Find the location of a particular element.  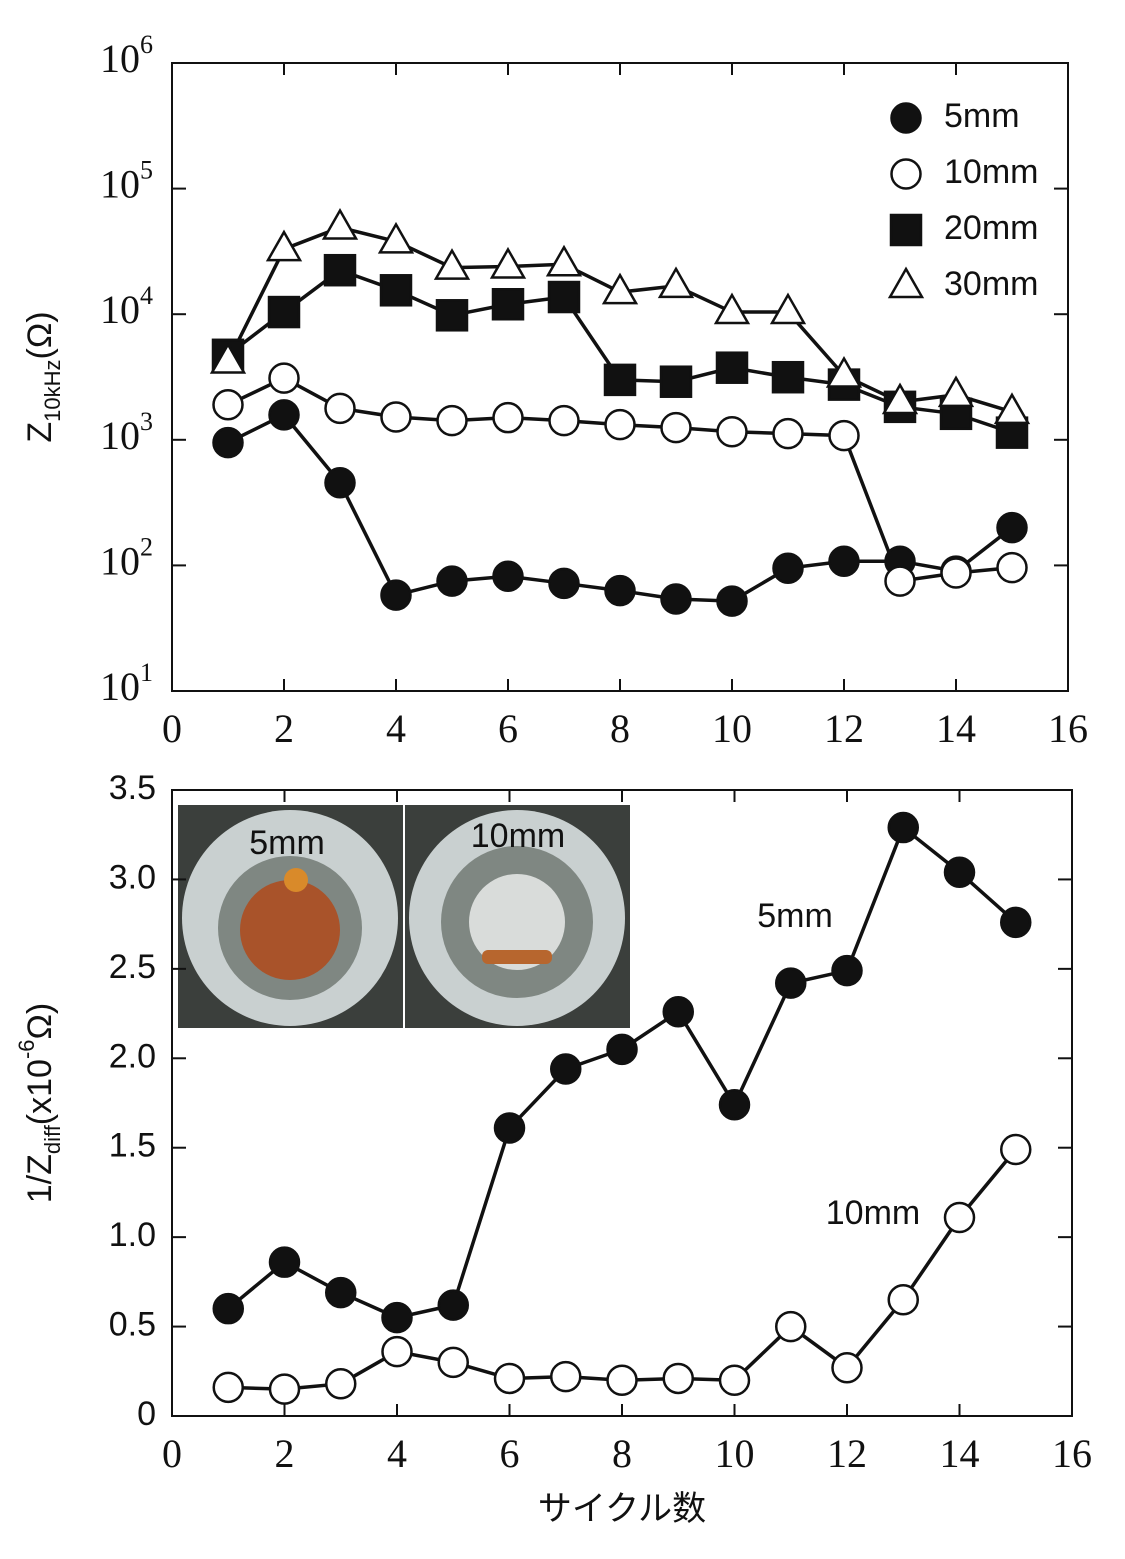

legend-label: 5mm is located at coordinates (982, 116).